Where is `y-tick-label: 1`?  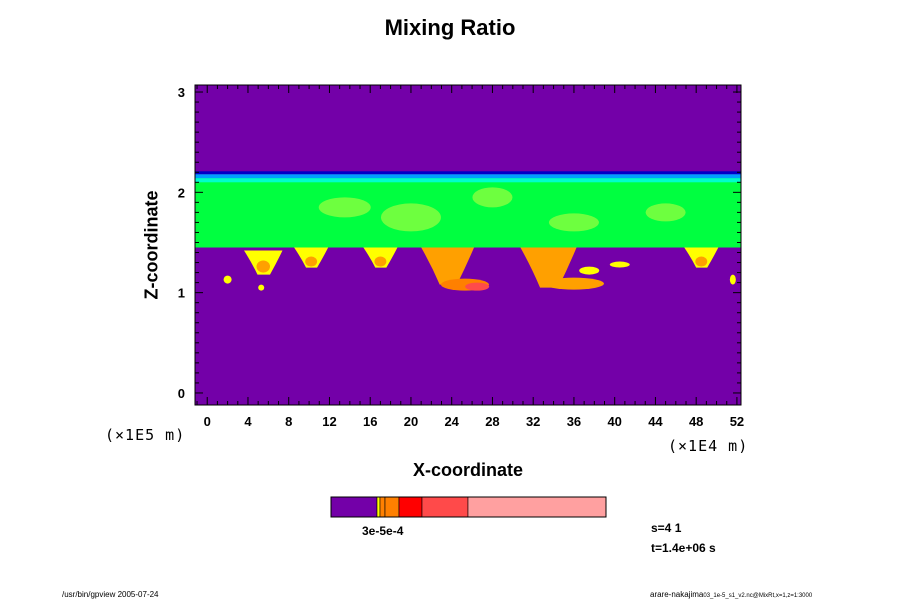
y-tick-label: 1 is located at coordinates (181, 293).